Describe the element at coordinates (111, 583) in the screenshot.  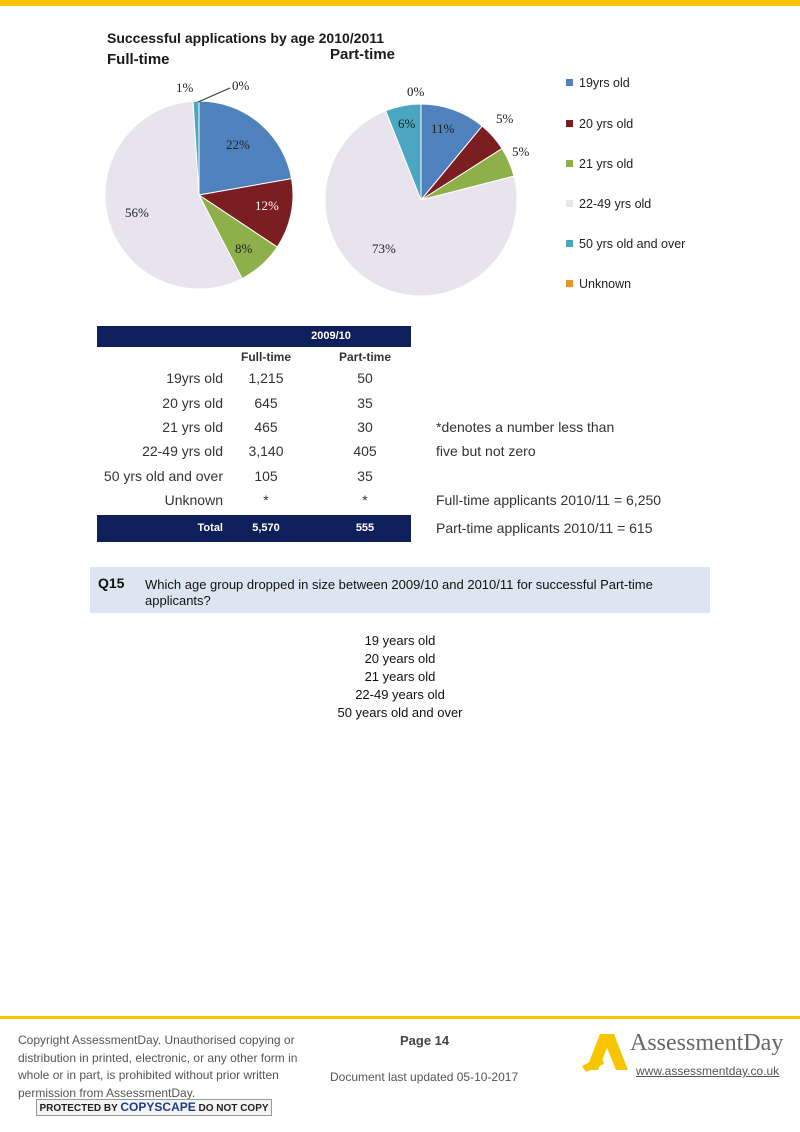
I see `question-number: Q15` at that location.